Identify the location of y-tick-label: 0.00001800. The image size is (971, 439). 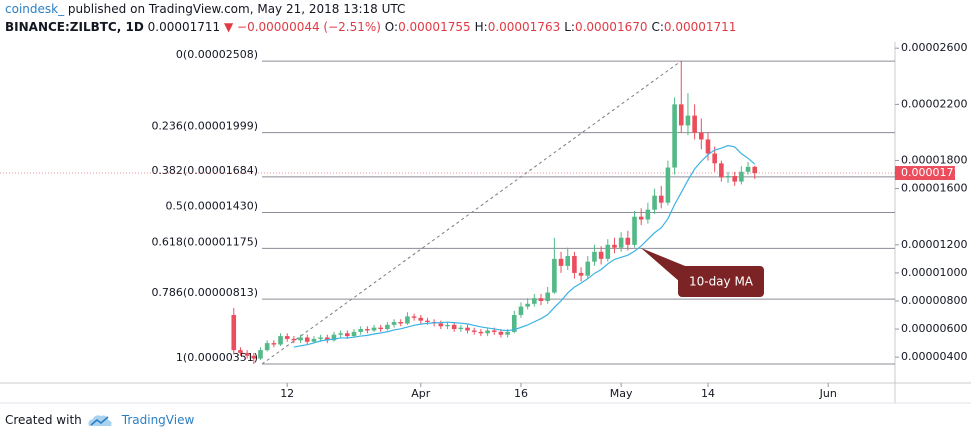
(934, 160).